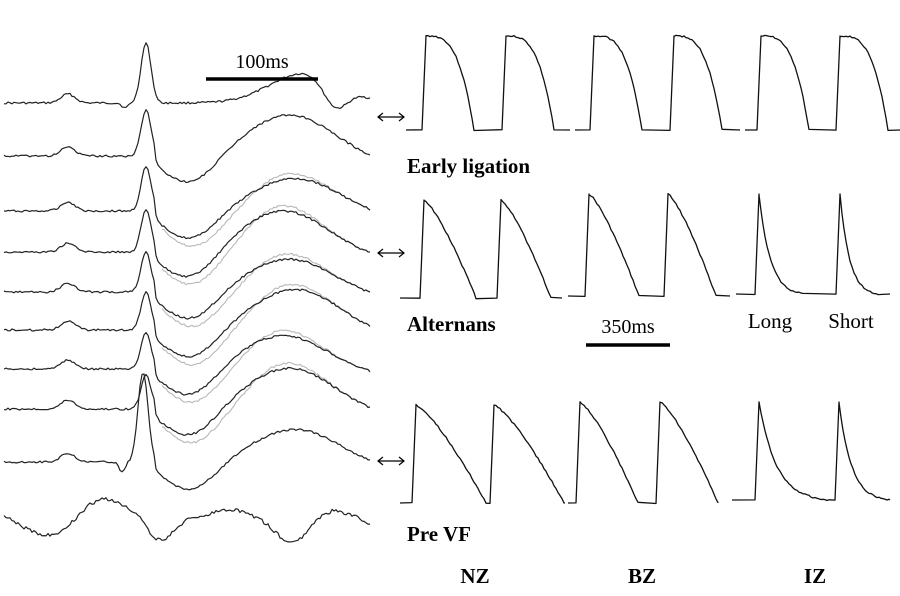 This screenshot has height=596, width=900. Describe the element at coordinates (391, 289) in the screenshot. I see `row-link-arrows` at that location.